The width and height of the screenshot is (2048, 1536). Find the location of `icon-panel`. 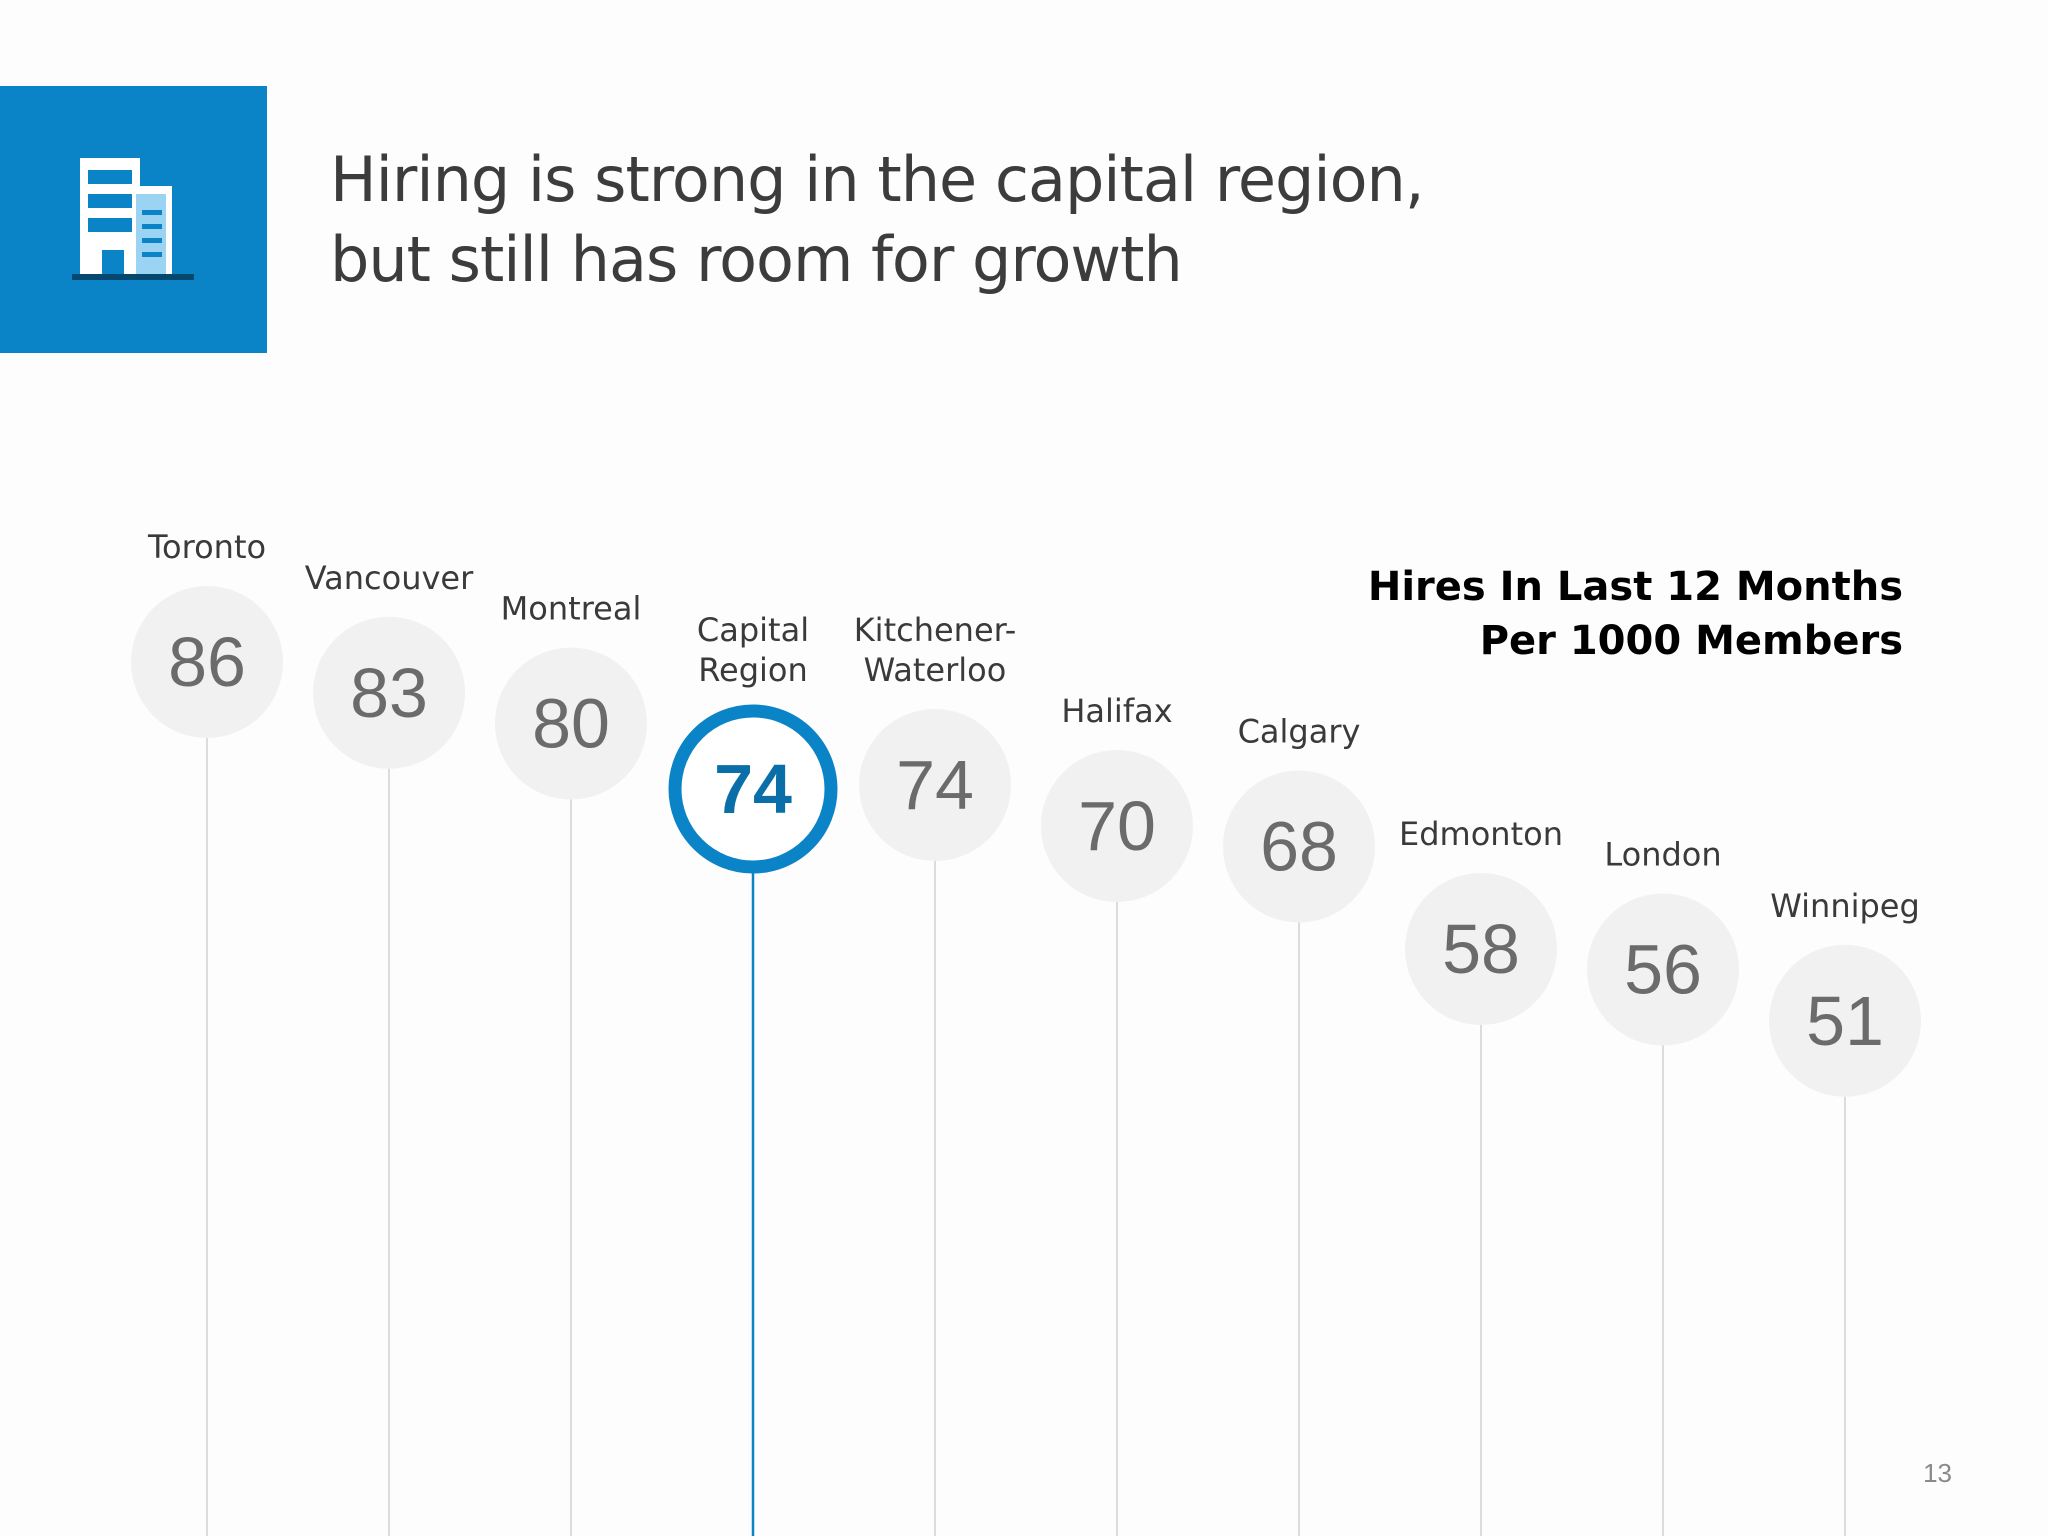

icon-panel is located at coordinates (133, 219).